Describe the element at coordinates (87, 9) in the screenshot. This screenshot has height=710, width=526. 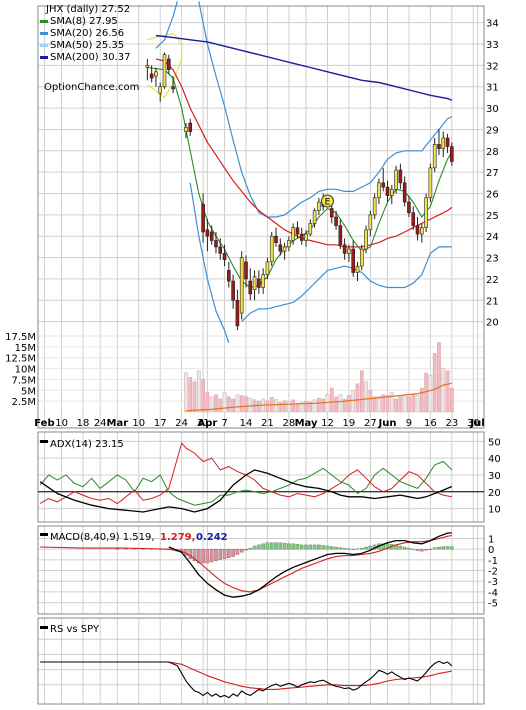
I see `legend-entry: JHX (daily) 27.52` at that location.